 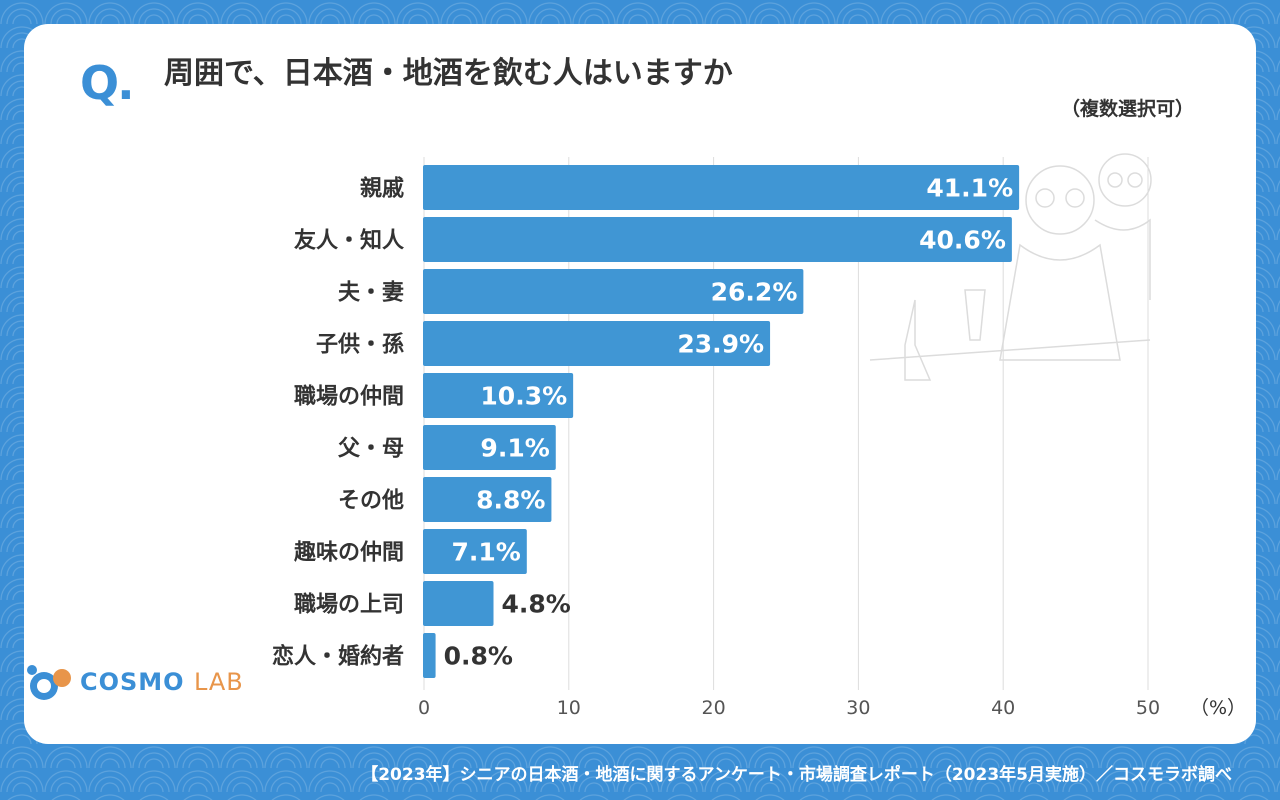 I want to click on elderly-couple-illustration, so click(x=1010, y=267).